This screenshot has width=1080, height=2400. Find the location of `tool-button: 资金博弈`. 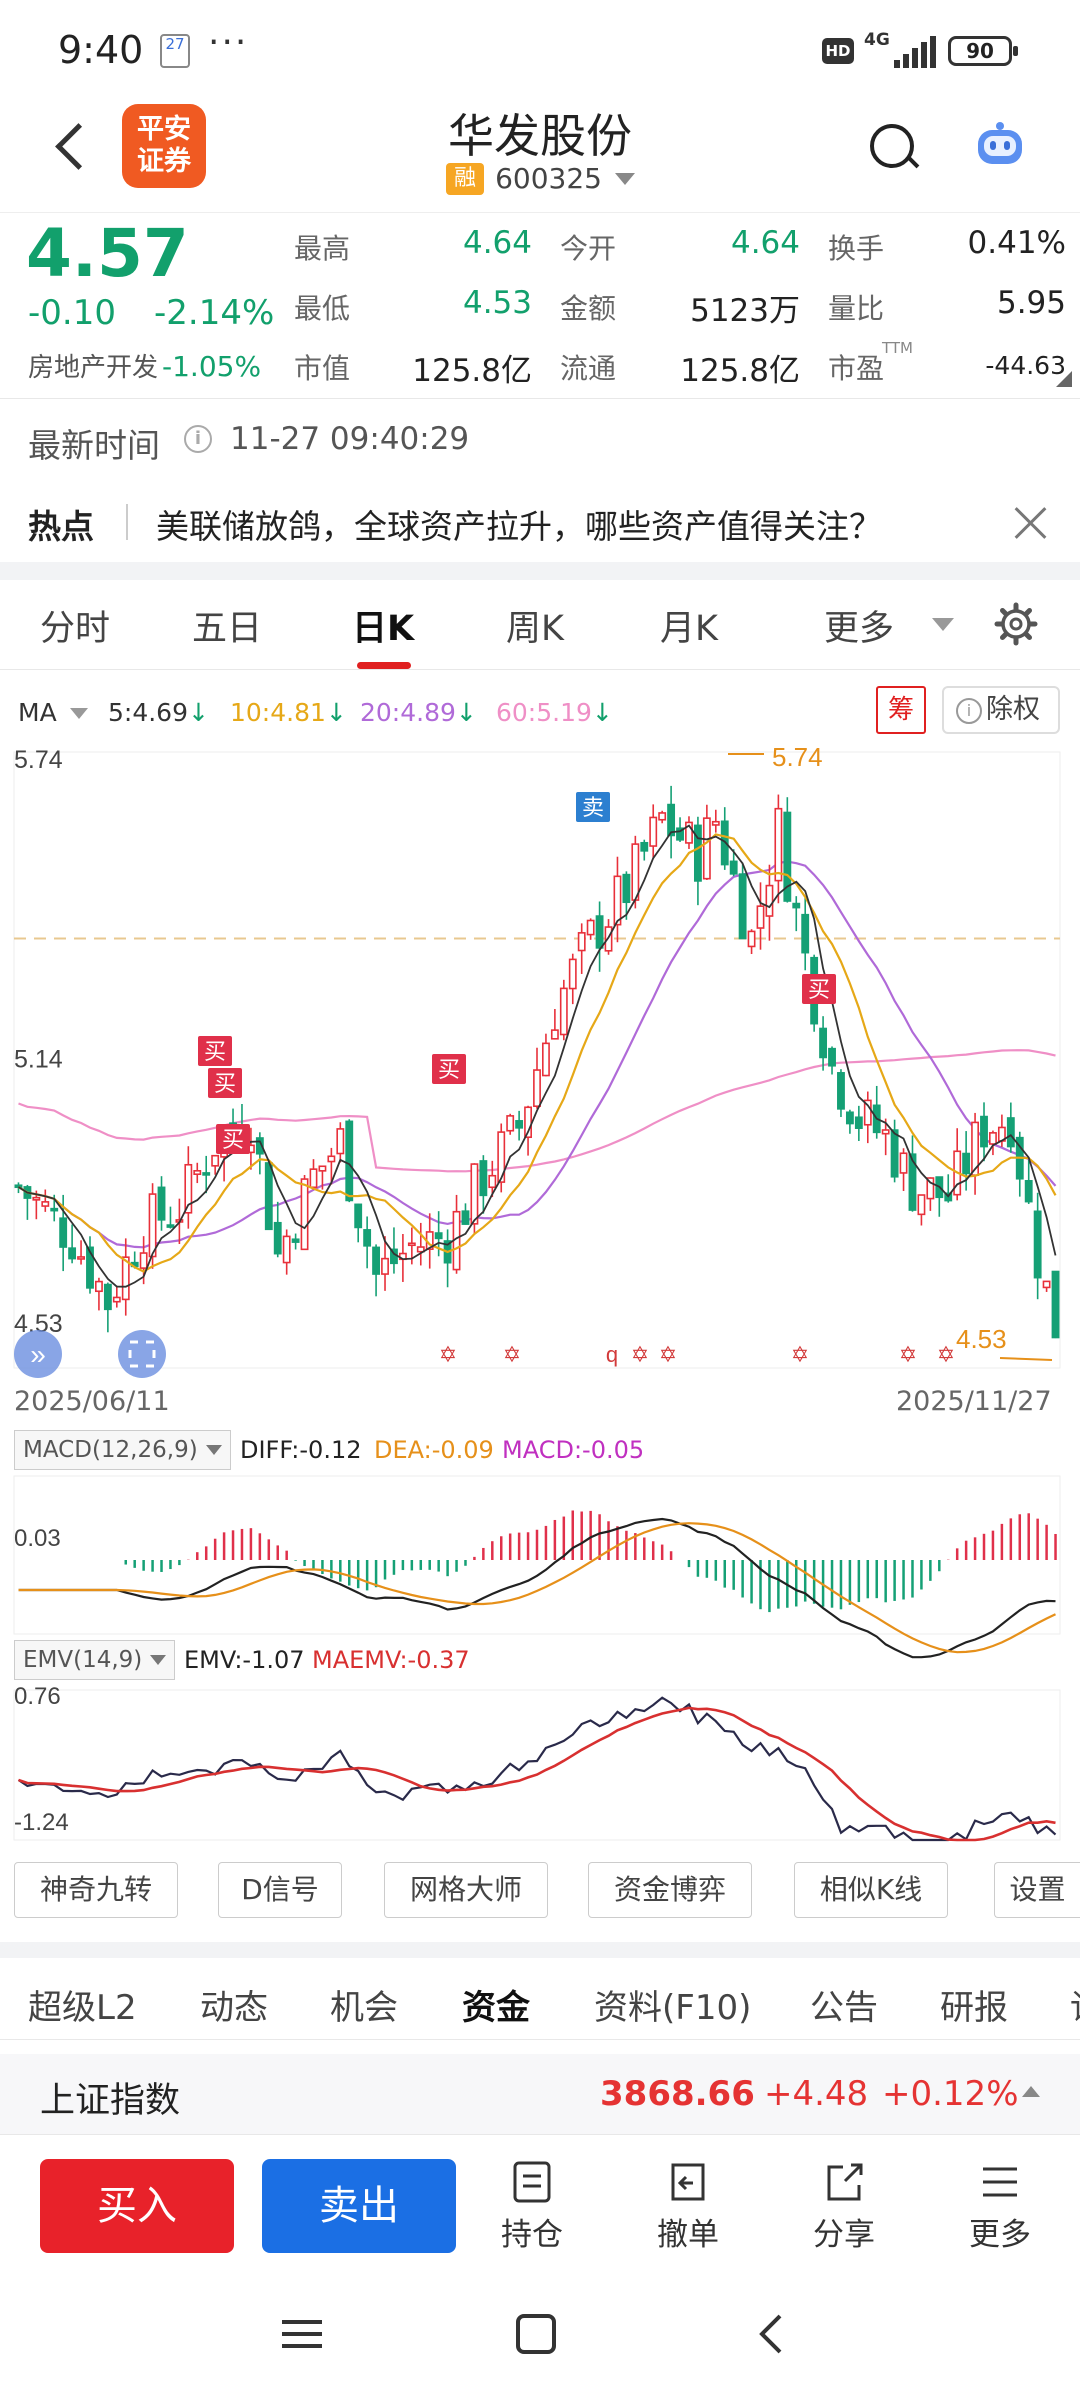

tool-button: 资金博弈 is located at coordinates (670, 1890).